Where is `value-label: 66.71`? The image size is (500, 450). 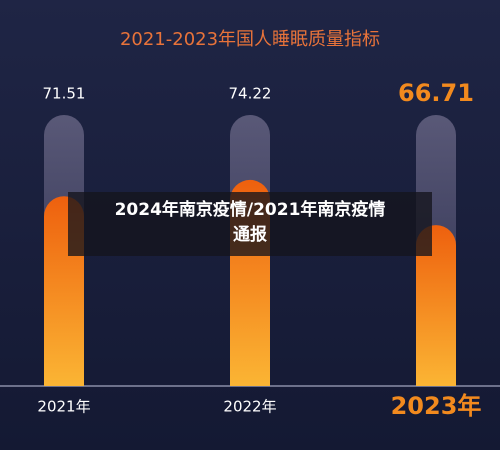 value-label: 66.71 is located at coordinates (436, 93).